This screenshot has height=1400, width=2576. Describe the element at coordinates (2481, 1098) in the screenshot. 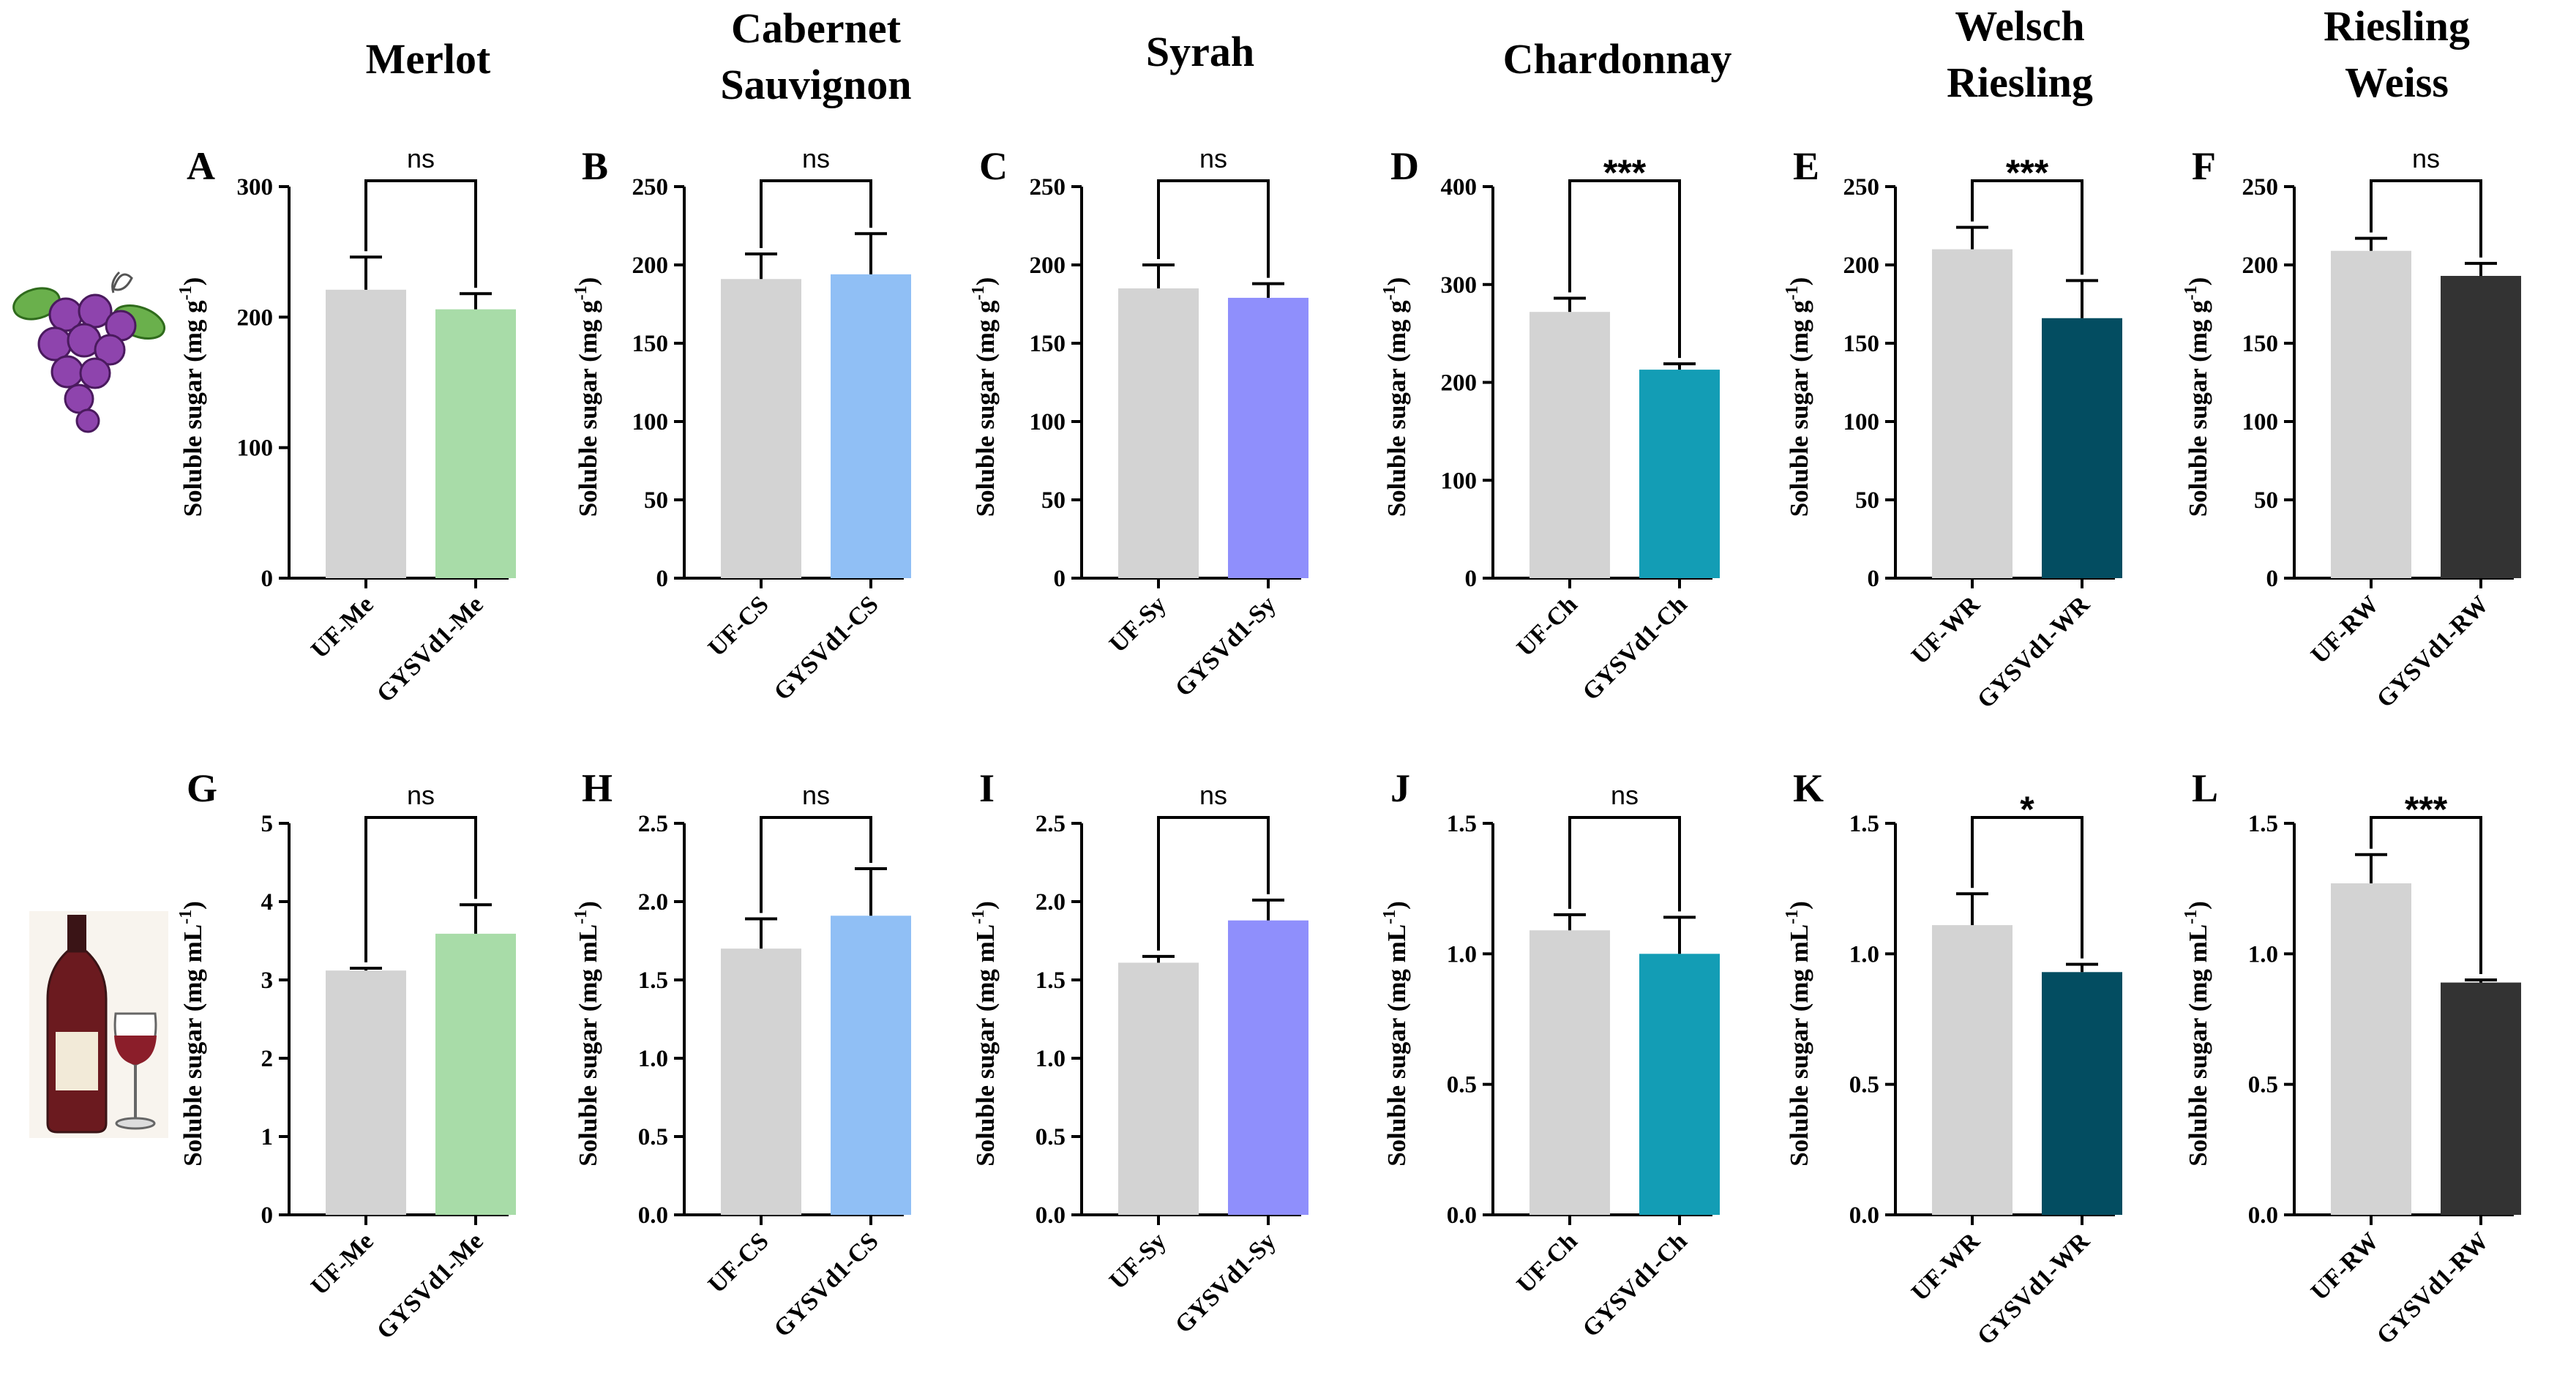

I see `bar-GYSVd1-RW` at that location.